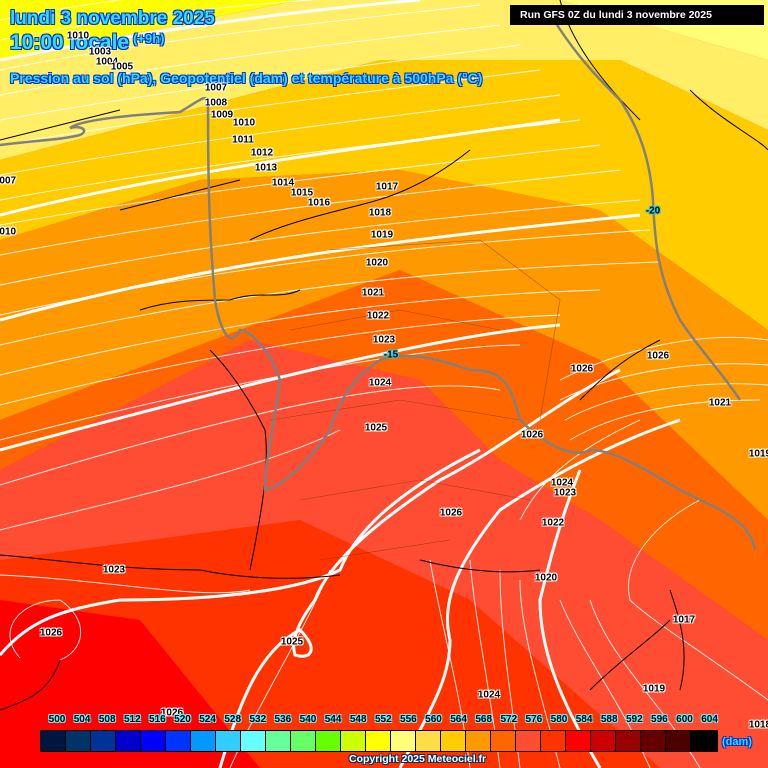 Image resolution: width=768 pixels, height=768 pixels. Describe the element at coordinates (243, 140) in the screenshot. I see `isobar-label: 1011` at that location.